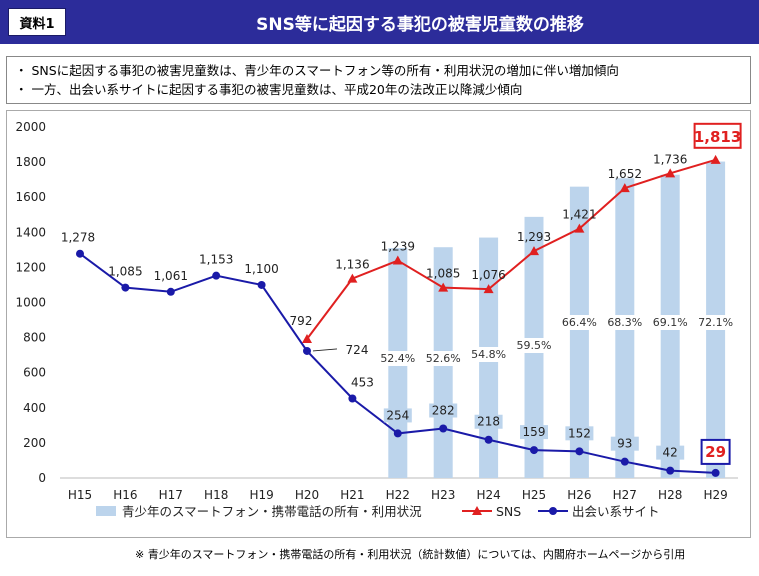 This screenshot has height=576, width=759. What do you see at coordinates (670, 159) in the screenshot?
I see `sns-data-label: 1,736` at bounding box center [670, 159].